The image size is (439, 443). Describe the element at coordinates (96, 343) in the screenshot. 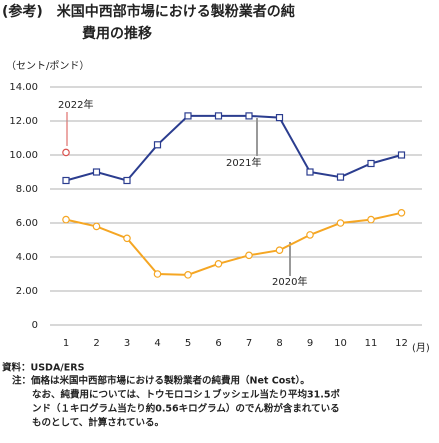

I see `x-tick-label: 2` at that location.